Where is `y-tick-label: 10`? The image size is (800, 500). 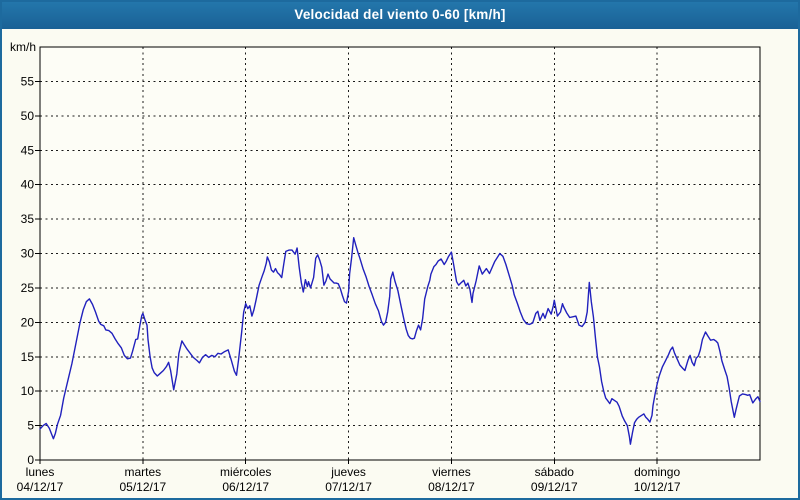 y-tick-label: 10 is located at coordinates (28, 391).